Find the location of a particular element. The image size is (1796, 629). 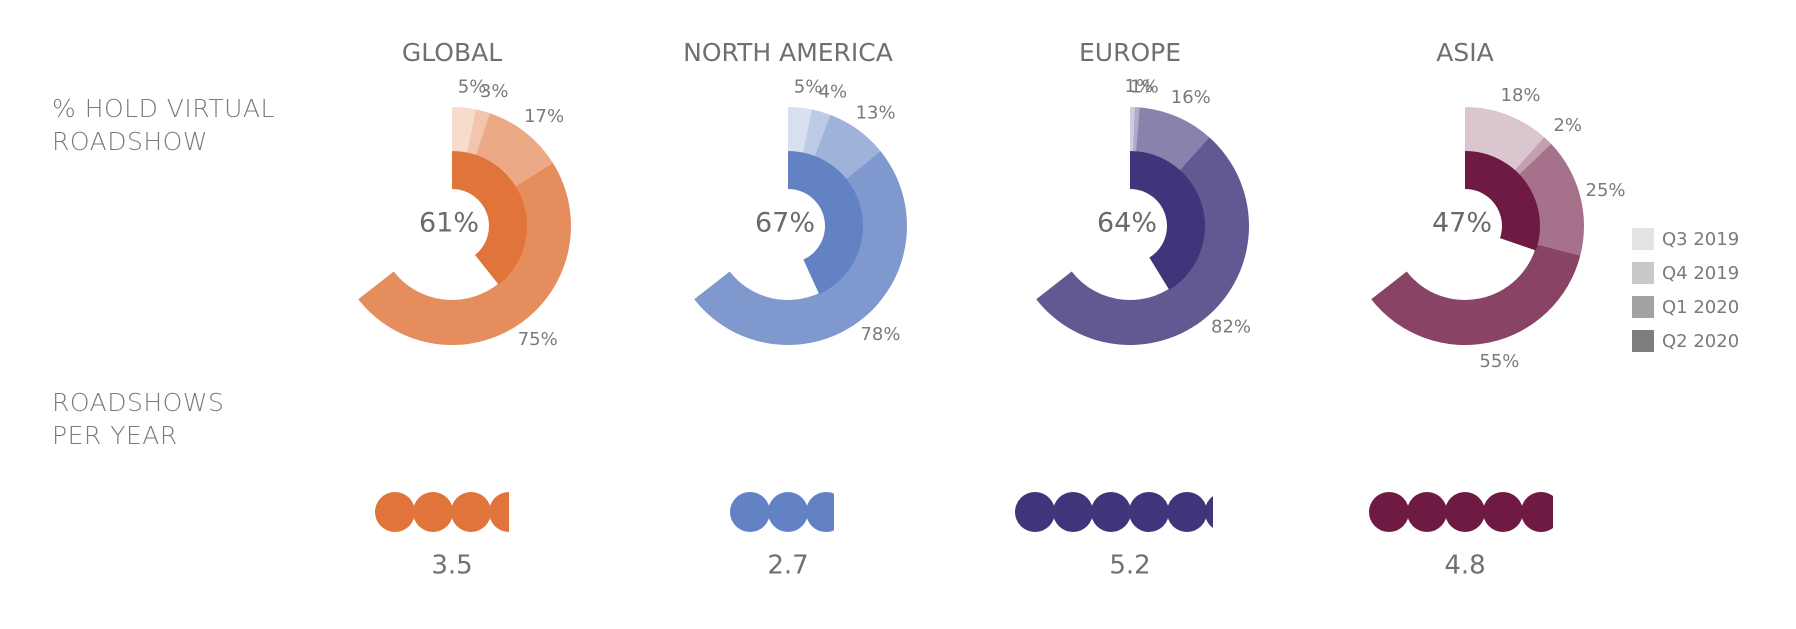

segment-value-label: 75% is located at coordinates (538, 339).